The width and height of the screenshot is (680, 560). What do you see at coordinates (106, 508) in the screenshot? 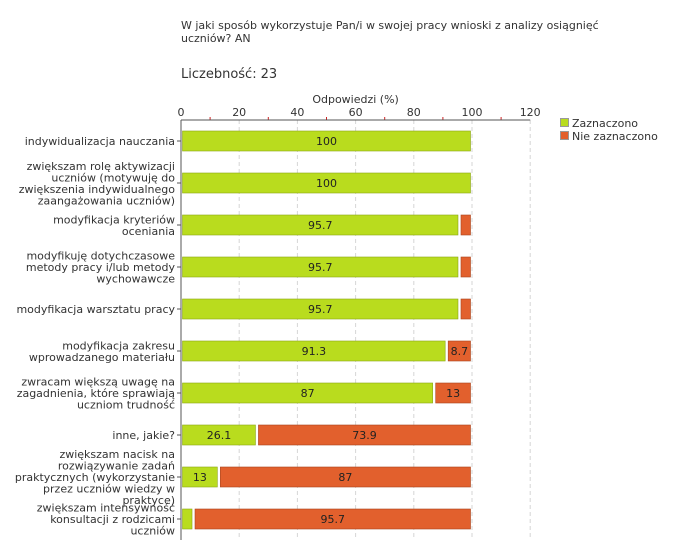
I see `category-label-line: zwiększam intensywność` at bounding box center [106, 508].